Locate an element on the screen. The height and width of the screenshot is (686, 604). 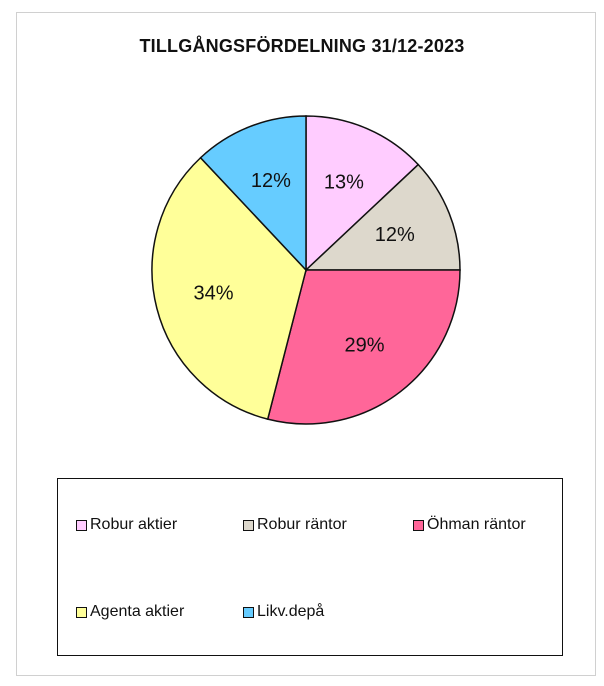
legend-item-agenta-aktier: Agenta aktier is located at coordinates (130, 612).